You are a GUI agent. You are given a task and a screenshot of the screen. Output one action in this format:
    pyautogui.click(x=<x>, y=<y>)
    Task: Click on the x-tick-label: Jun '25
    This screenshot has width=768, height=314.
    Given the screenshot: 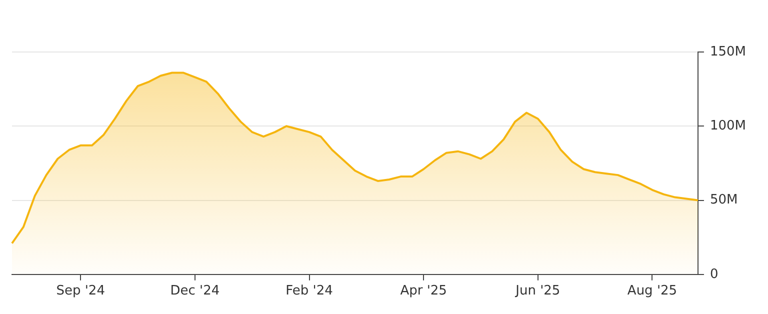 What is the action you would take?
    pyautogui.click(x=537, y=291)
    